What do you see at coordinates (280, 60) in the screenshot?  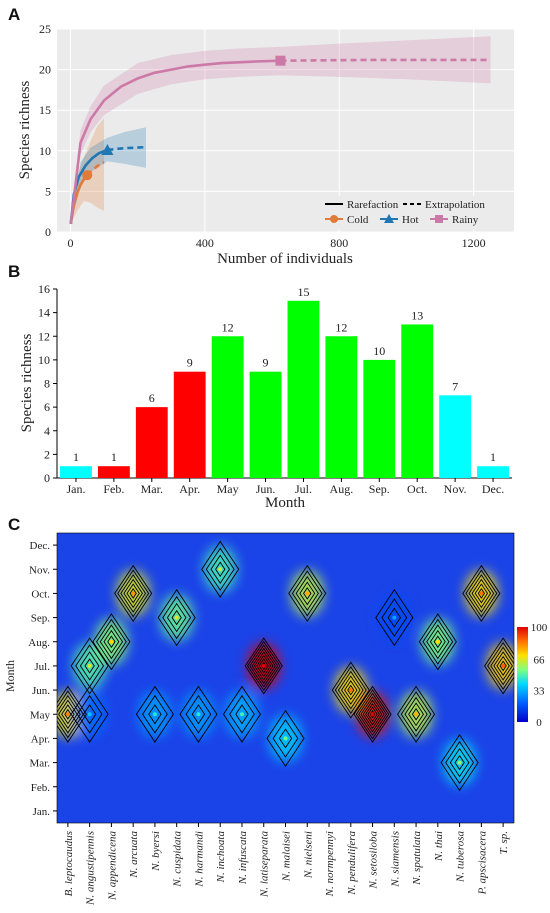 I see `observed-point-rainy` at bounding box center [280, 60].